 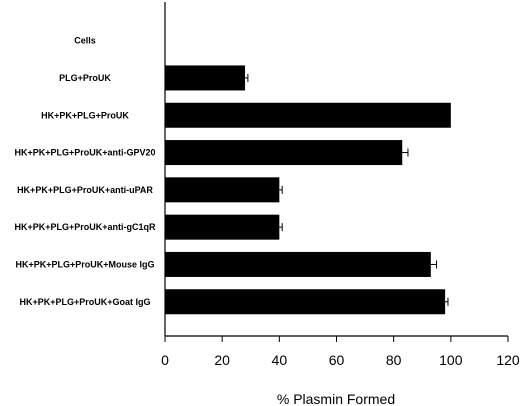 I want to click on category-label: HK+PK+PLG+ProUK+anti-uPAR, so click(x=85, y=190).